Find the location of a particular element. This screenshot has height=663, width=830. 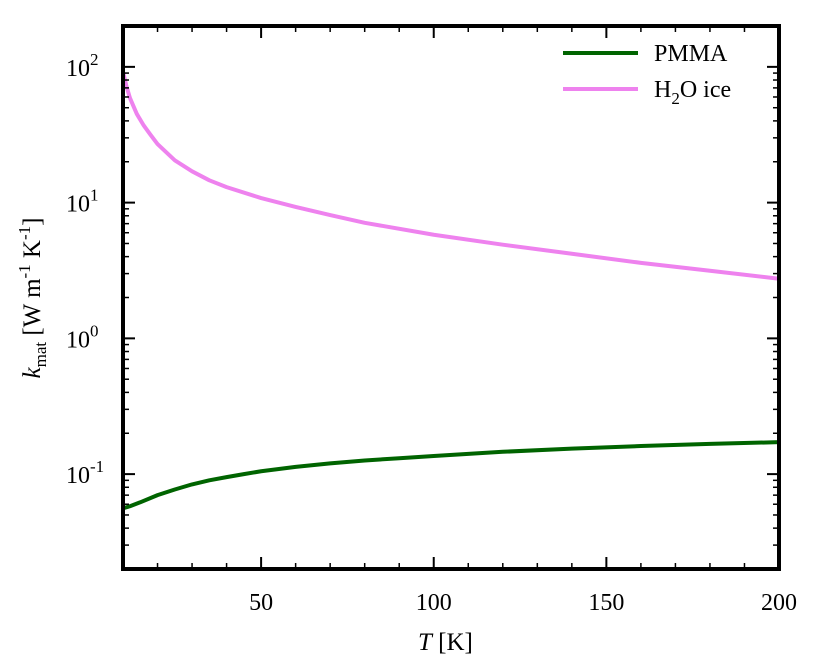

y-axis-sub: mat is located at coordinates (40, 355).